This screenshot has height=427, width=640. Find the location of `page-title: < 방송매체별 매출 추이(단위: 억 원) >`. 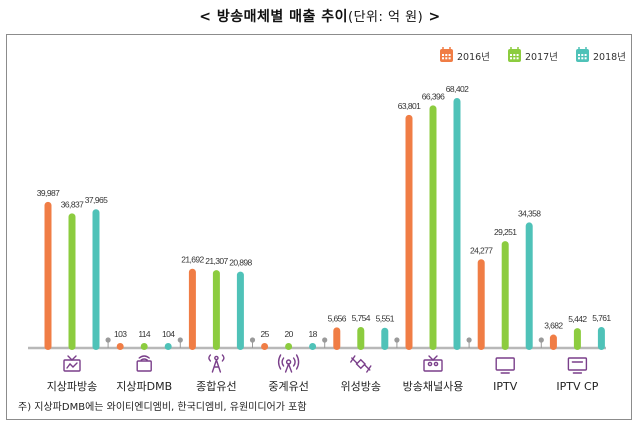

page-title: < 방송매체별 매출 추이(단위: 억 원) > is located at coordinates (320, 16).